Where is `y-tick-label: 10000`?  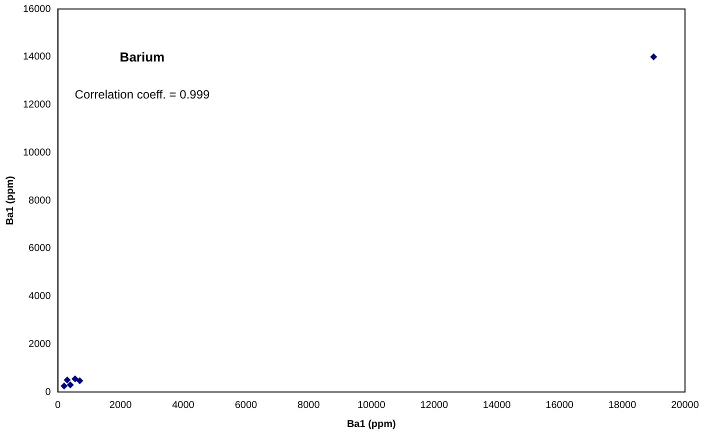
y-tick-label: 10000 is located at coordinates (37, 152).